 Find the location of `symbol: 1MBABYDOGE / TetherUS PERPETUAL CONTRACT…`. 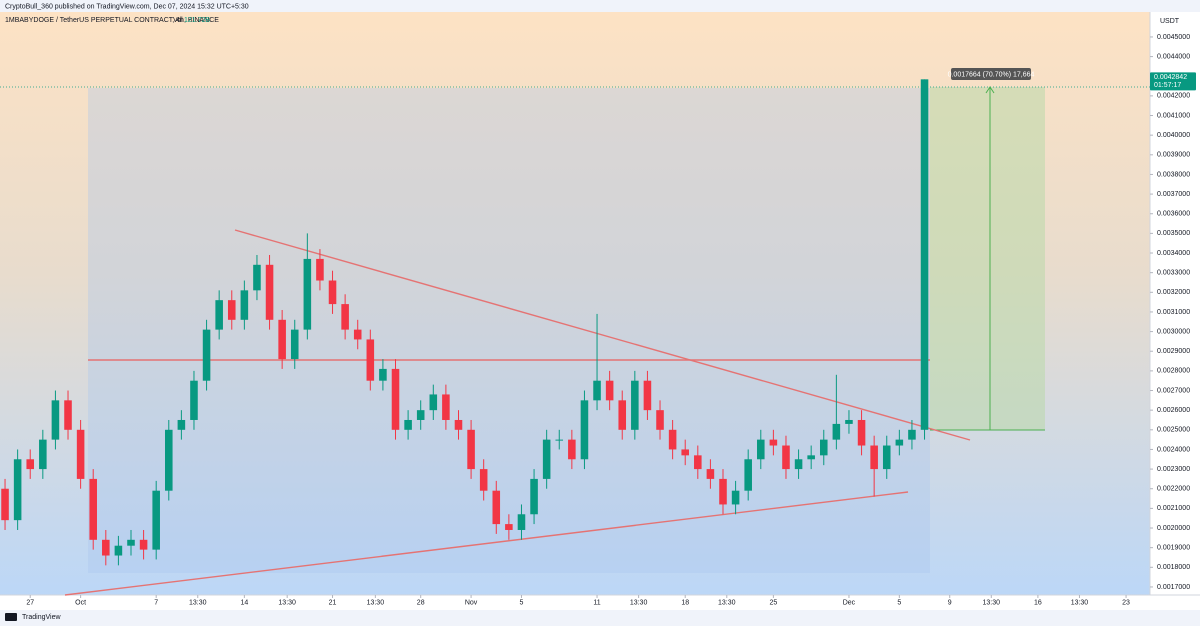

symbol: 1MBABYDOGE / TetherUS PERPETUAL CONTRACT… is located at coordinates (112, 20).